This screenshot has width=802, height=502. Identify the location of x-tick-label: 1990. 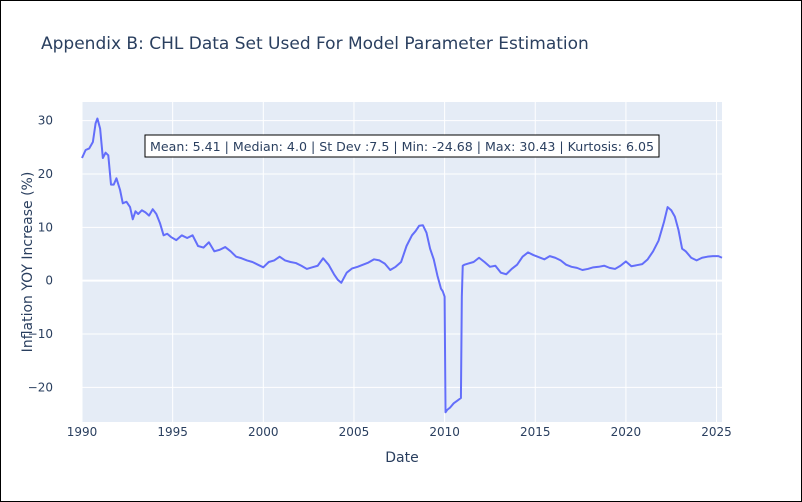
(82, 432).